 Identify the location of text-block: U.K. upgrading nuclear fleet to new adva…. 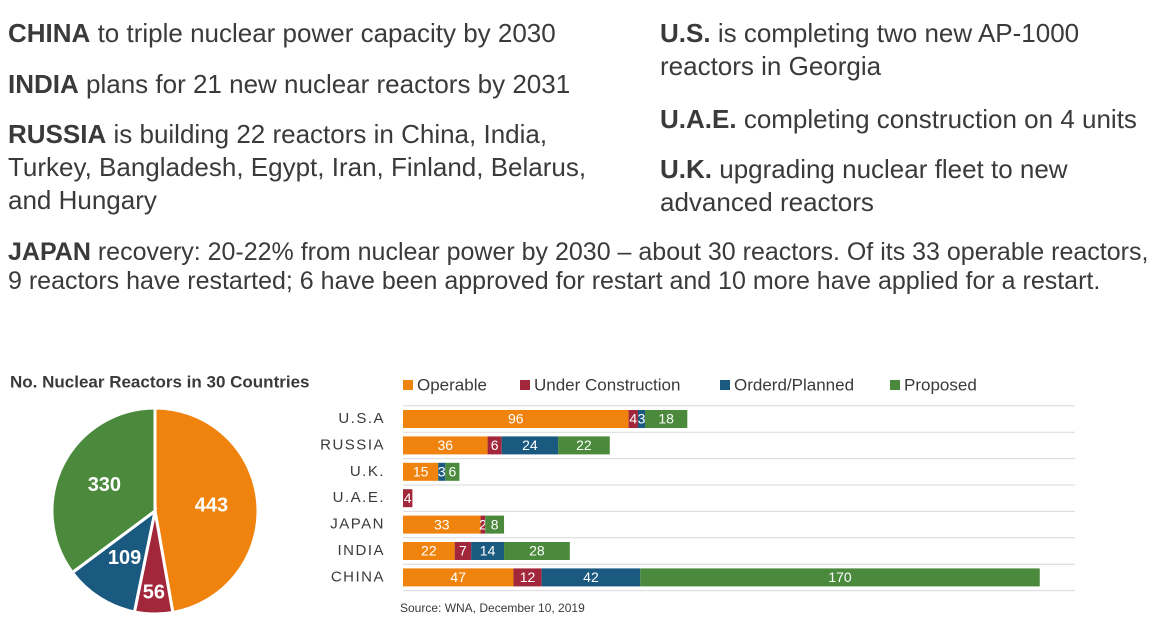
(895, 186).